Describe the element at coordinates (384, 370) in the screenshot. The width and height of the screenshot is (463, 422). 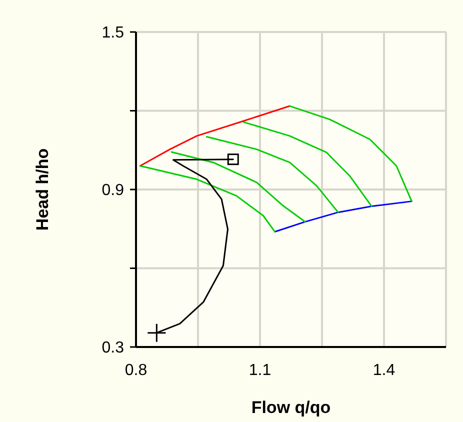
I see `x-tick-label: 1.4` at that location.